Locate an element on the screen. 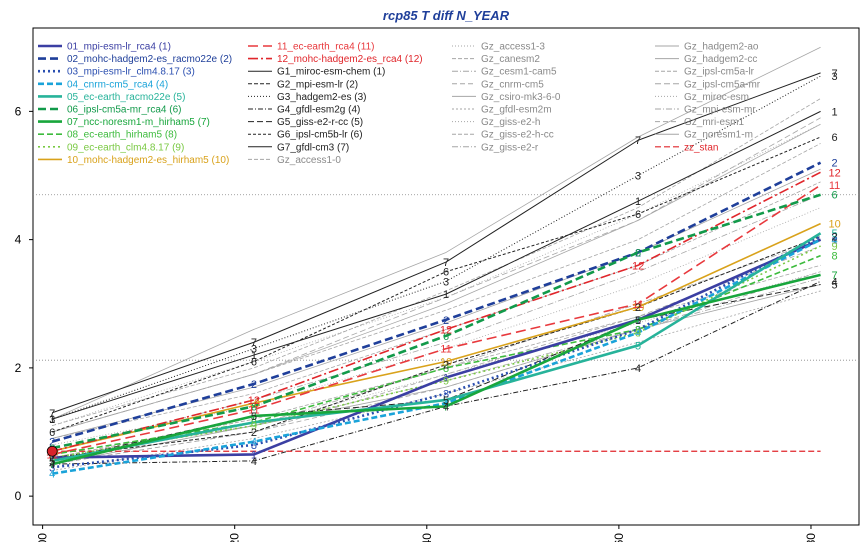 The width and height of the screenshot is (865, 542). x-tick-label: 2060 is located at coordinates (619, 537).